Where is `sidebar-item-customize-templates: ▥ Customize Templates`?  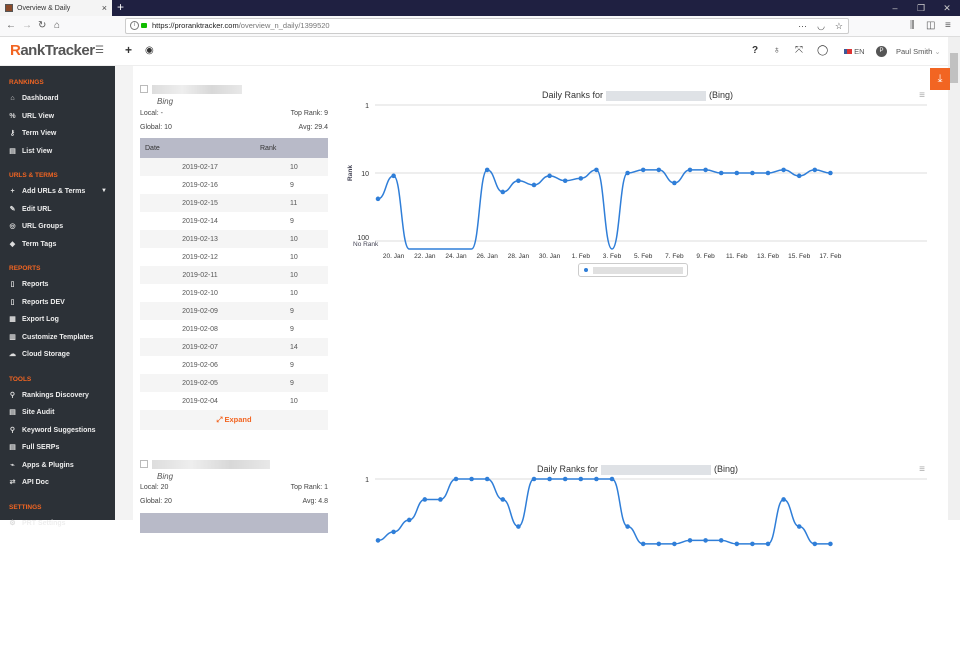 sidebar-item-customize-templates: ▥ Customize Templates is located at coordinates (57, 338).